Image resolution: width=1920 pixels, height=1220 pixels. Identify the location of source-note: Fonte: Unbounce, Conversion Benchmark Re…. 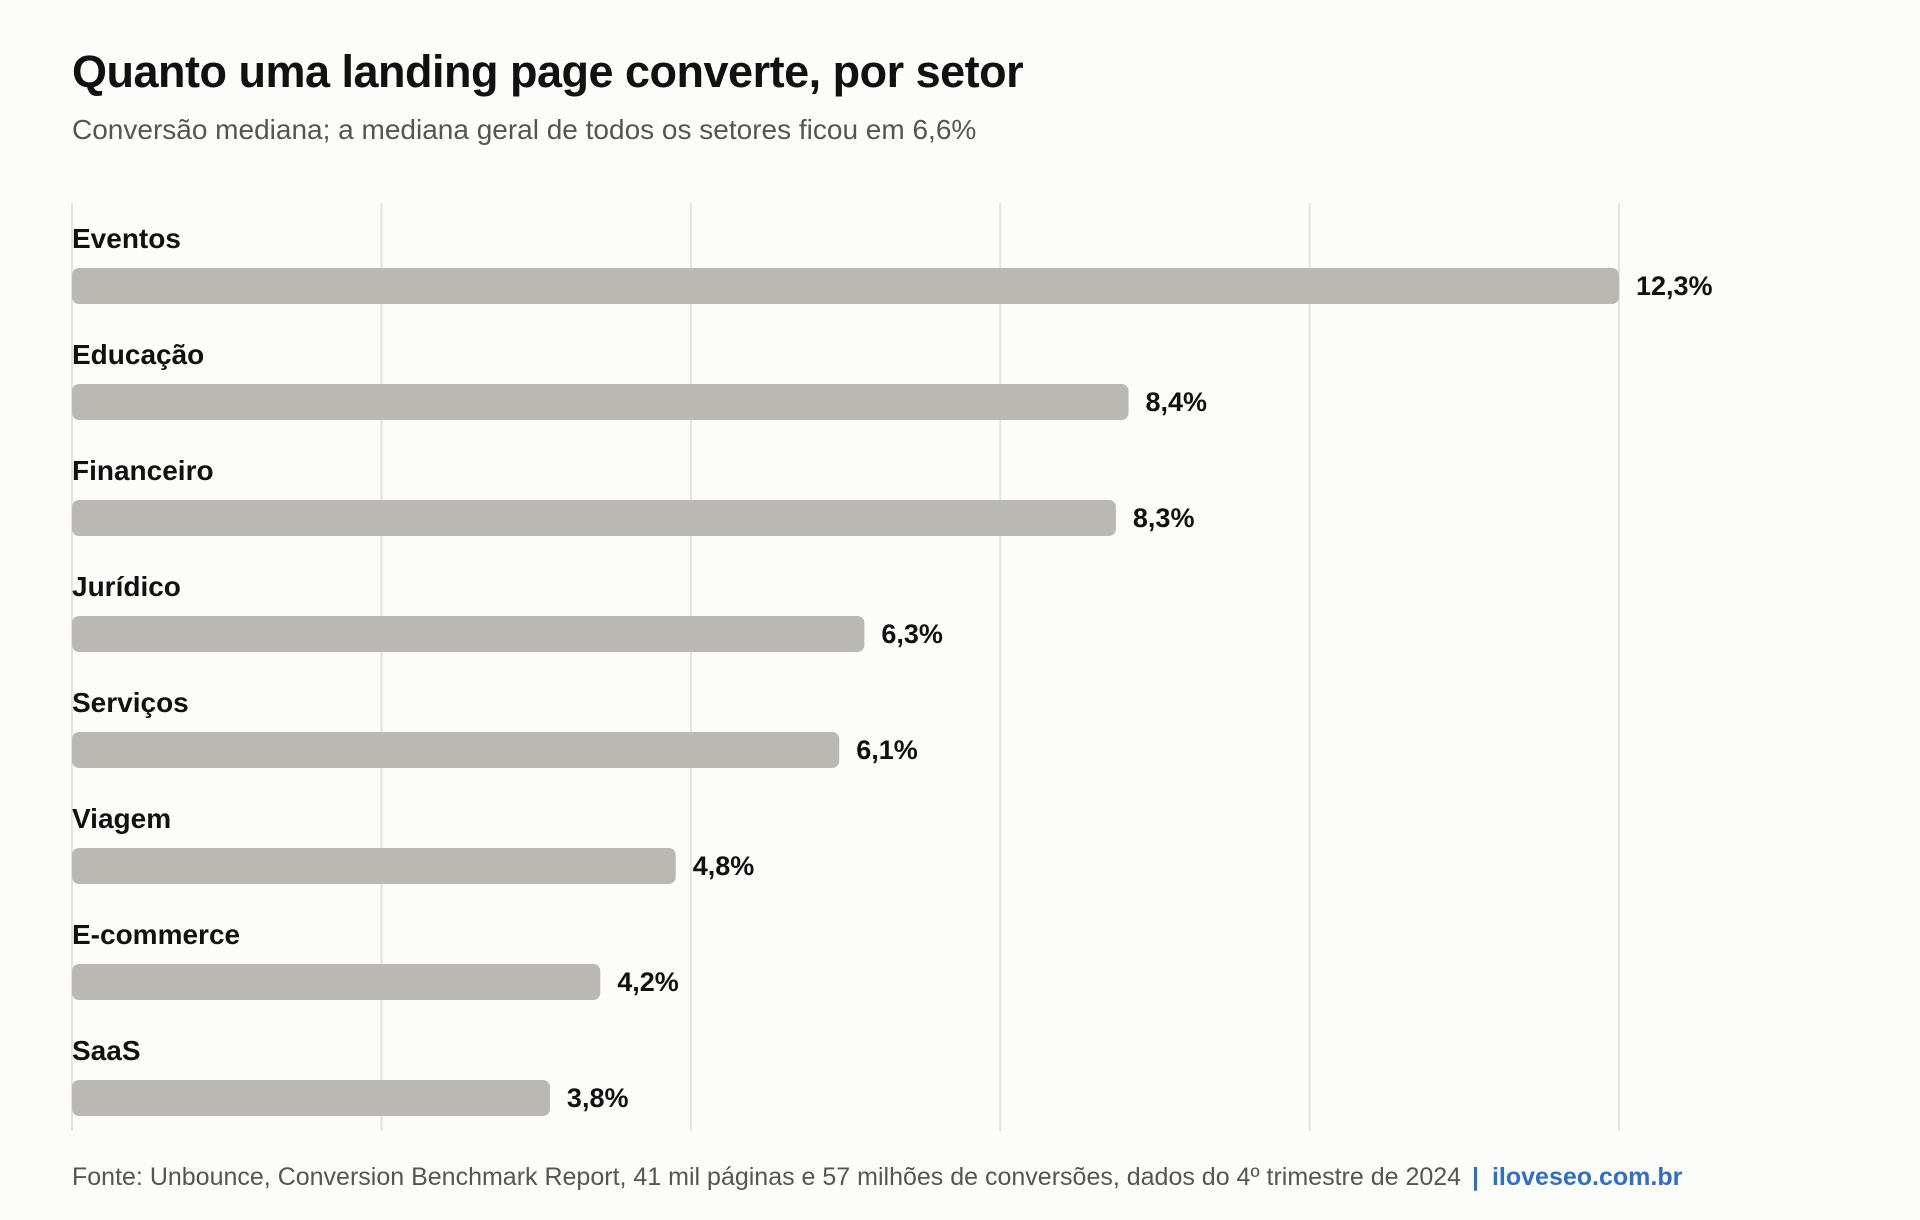
(877, 1177).